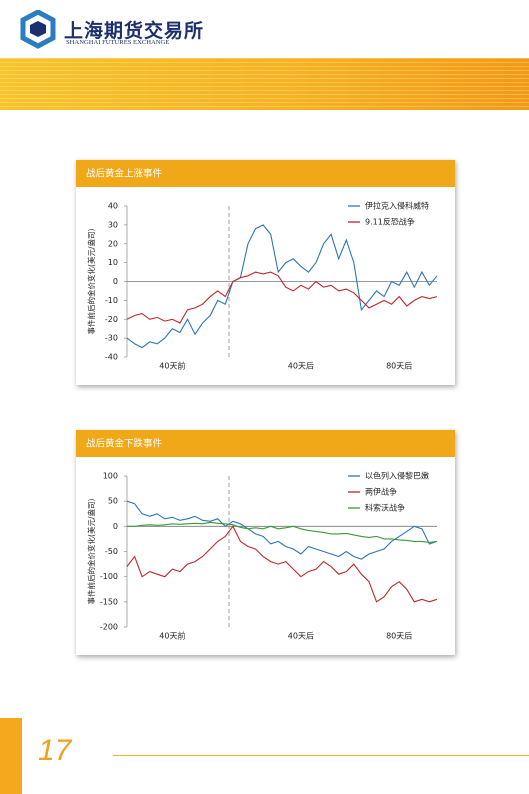 This screenshot has height=794, width=529. What do you see at coordinates (390, 222) in the screenshot?
I see `legend-label: 9.11反恐战争` at bounding box center [390, 222].